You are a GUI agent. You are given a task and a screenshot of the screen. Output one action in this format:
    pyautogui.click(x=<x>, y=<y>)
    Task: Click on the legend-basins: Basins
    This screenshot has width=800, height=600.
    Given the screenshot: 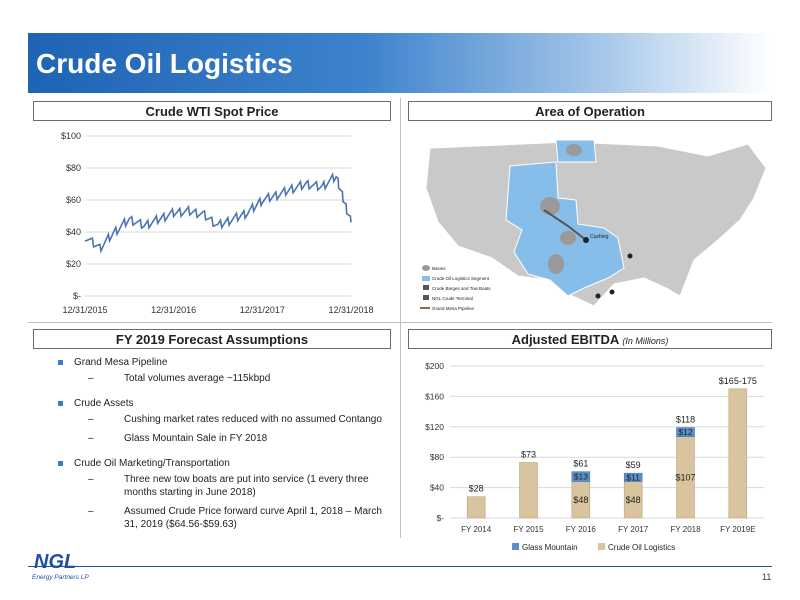 What is the action you would take?
    pyautogui.click(x=439, y=268)
    